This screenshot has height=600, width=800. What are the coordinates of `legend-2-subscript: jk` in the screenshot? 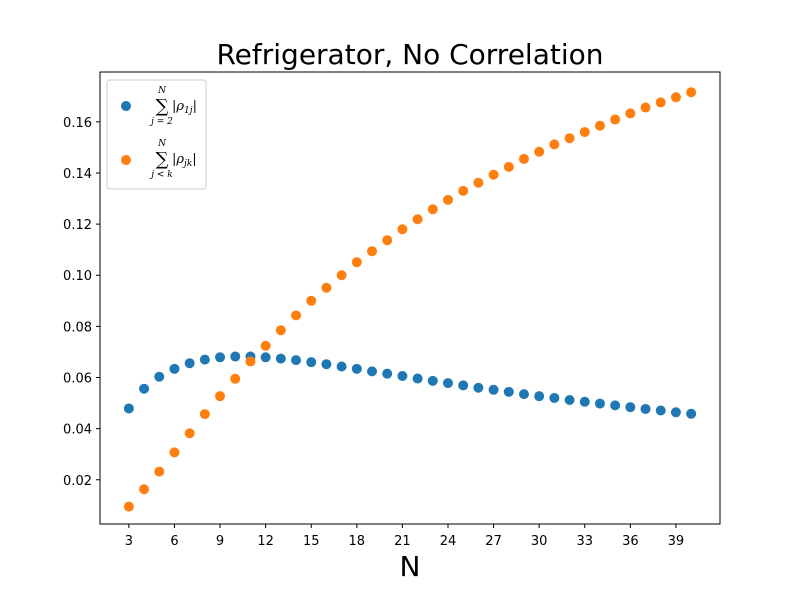 It's located at (187, 164).